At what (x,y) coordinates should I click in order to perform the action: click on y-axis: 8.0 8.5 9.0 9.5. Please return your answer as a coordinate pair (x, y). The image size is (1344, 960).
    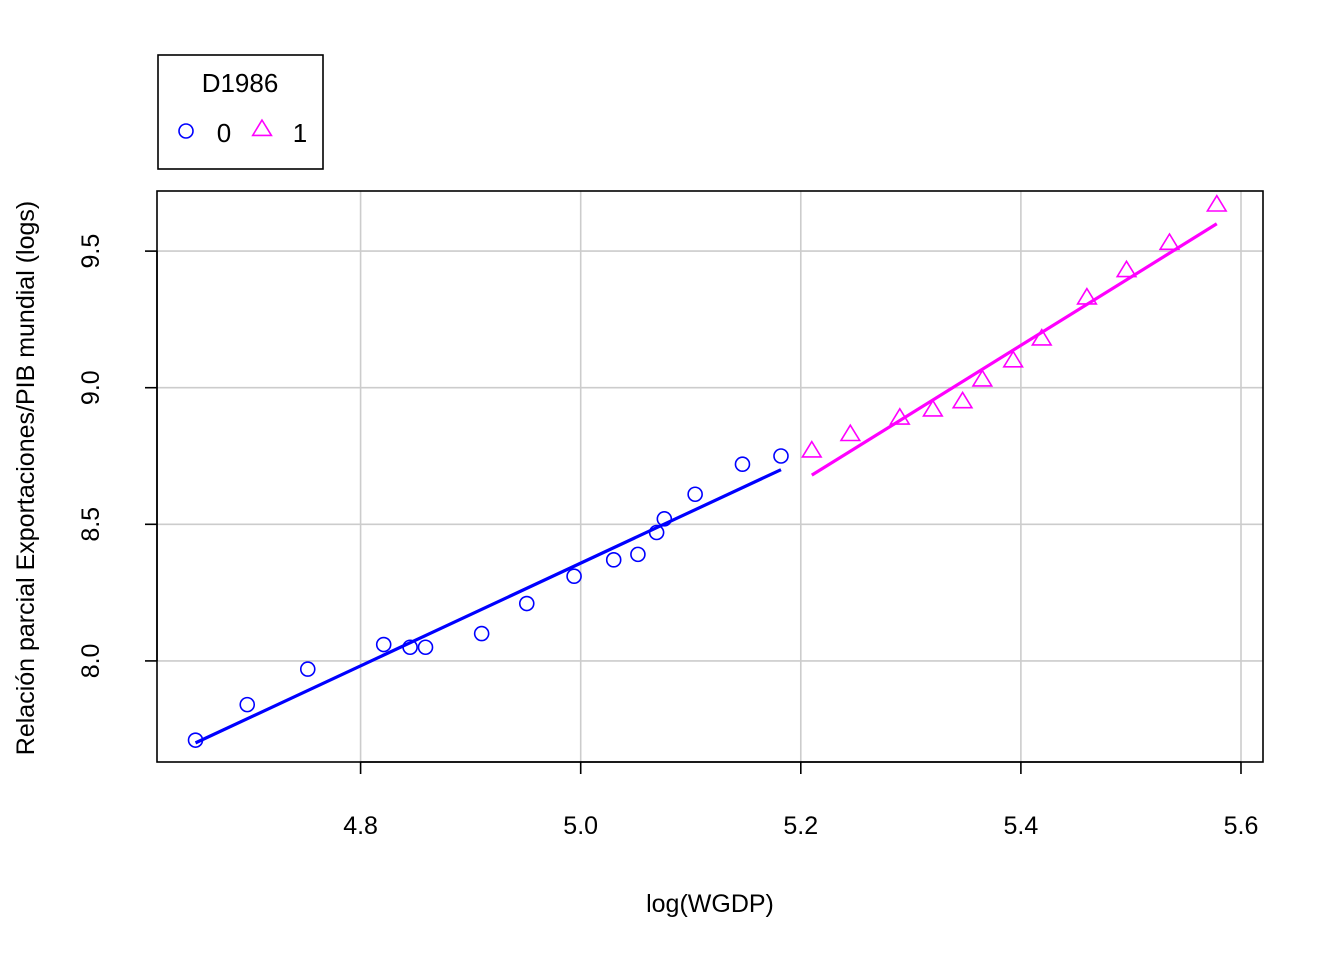
    Looking at the image, I should click on (117, 456).